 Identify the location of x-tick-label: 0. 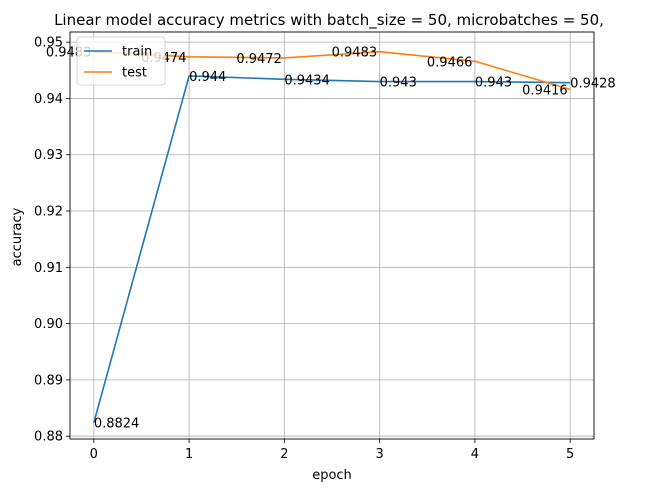
(94, 454).